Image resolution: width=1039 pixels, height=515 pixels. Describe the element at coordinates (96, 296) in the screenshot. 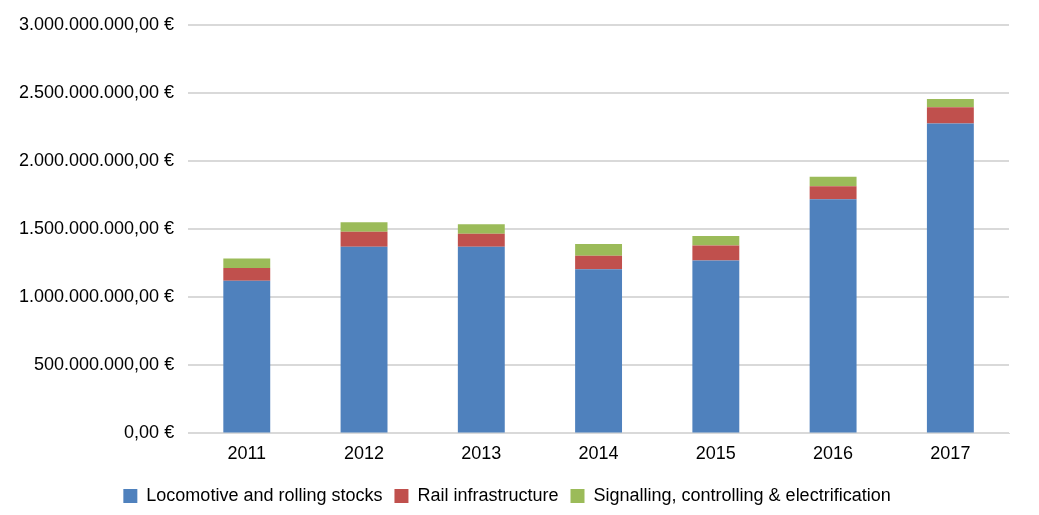

I see `y-tick-label: 1.000.000.000,00 €` at that location.